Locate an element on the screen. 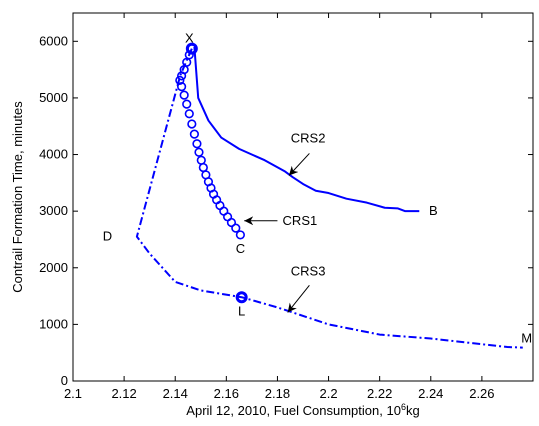 The height and width of the screenshot is (426, 539). l-marker is located at coordinates (241, 297).